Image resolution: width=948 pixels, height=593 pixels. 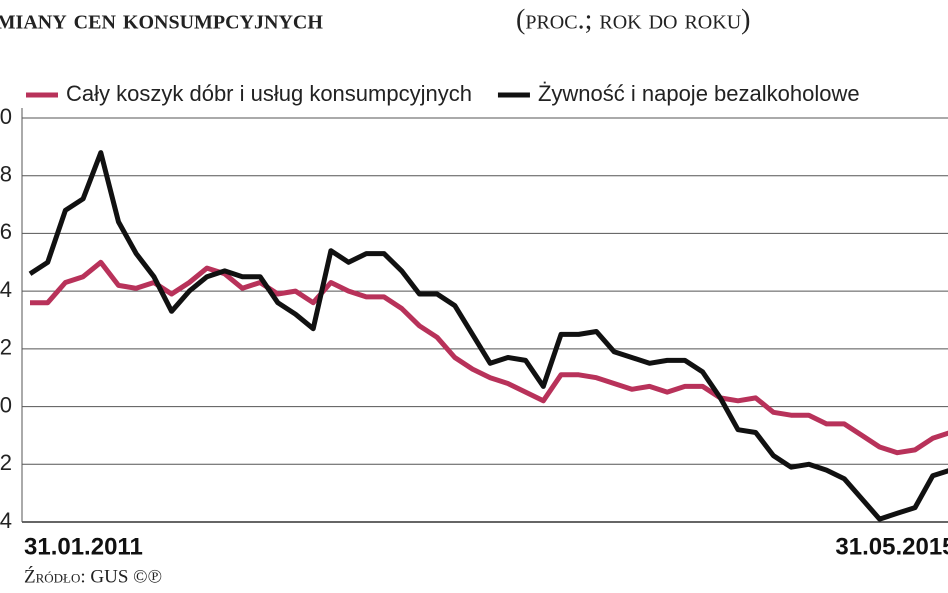 I want to click on y-tick-label: 6, so click(x=6, y=231).